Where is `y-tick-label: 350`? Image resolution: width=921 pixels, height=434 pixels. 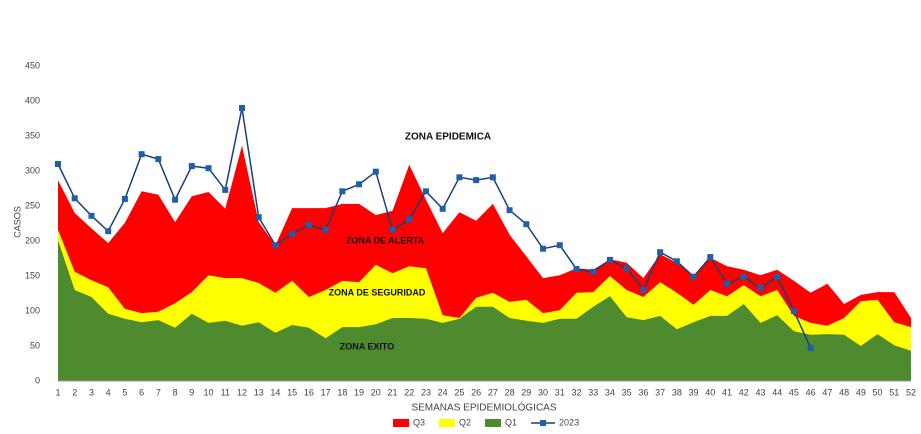
y-tick-label: 350 is located at coordinates (32, 135).